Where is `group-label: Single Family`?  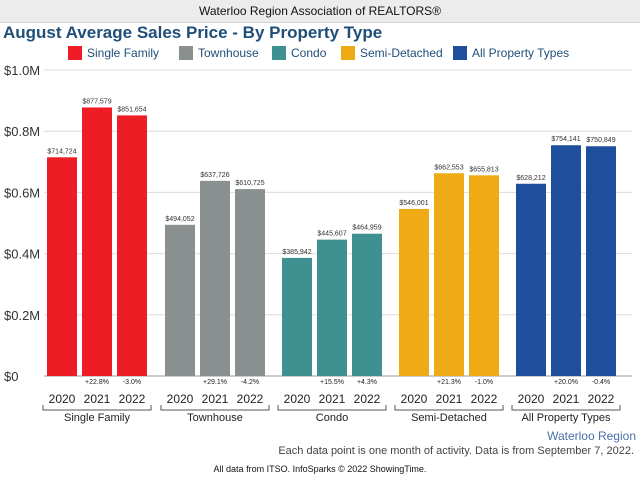 group-label: Single Family is located at coordinates (97, 418).